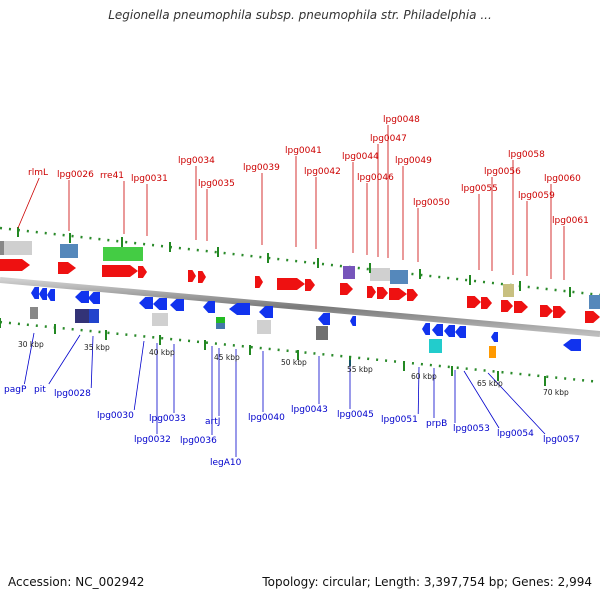 The width and height of the screenshot is (600, 600). I want to click on gene-label-lpg0051: lpg0051, so click(399, 420).